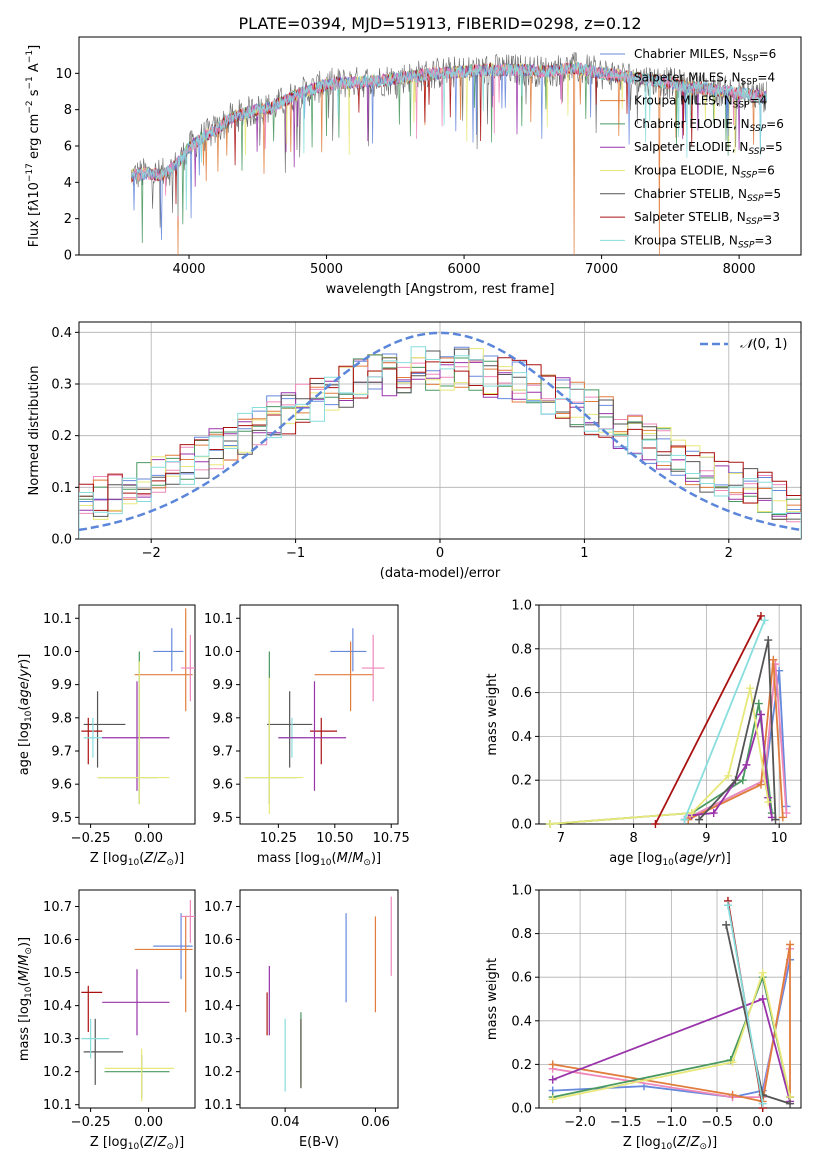 Image resolution: width=819 pixels, height=1170 pixels. I want to click on x-axis-label: Z [log10(Z/Z⊙)], so click(670, 1143).